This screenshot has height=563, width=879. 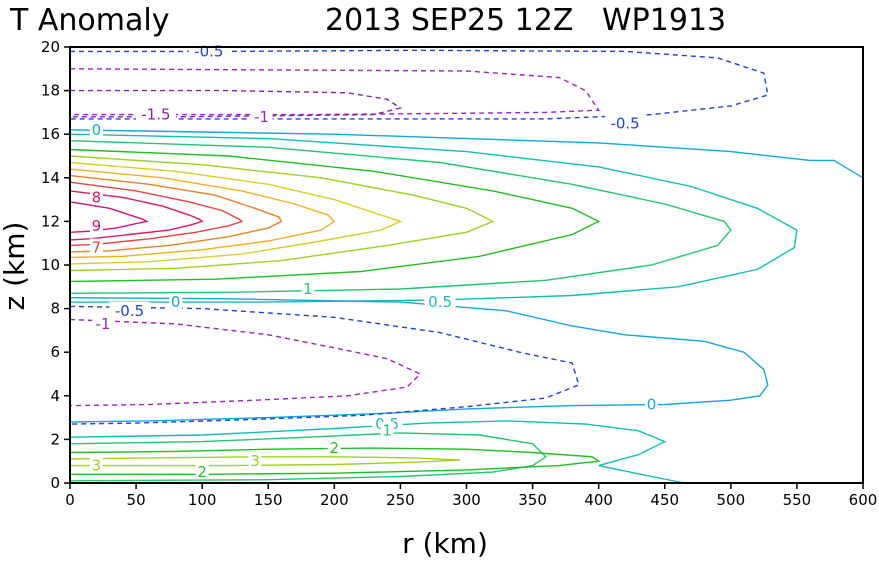 I want to click on x-tick-label-11: 550, so click(x=797, y=500).